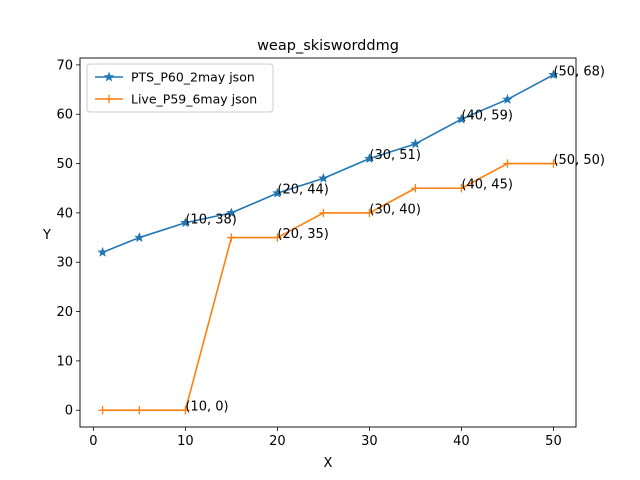 Image resolution: width=640 pixels, height=480 pixels. What do you see at coordinates (194, 99) in the screenshot?
I see `legend-label: Live_P59_6may json` at bounding box center [194, 99].